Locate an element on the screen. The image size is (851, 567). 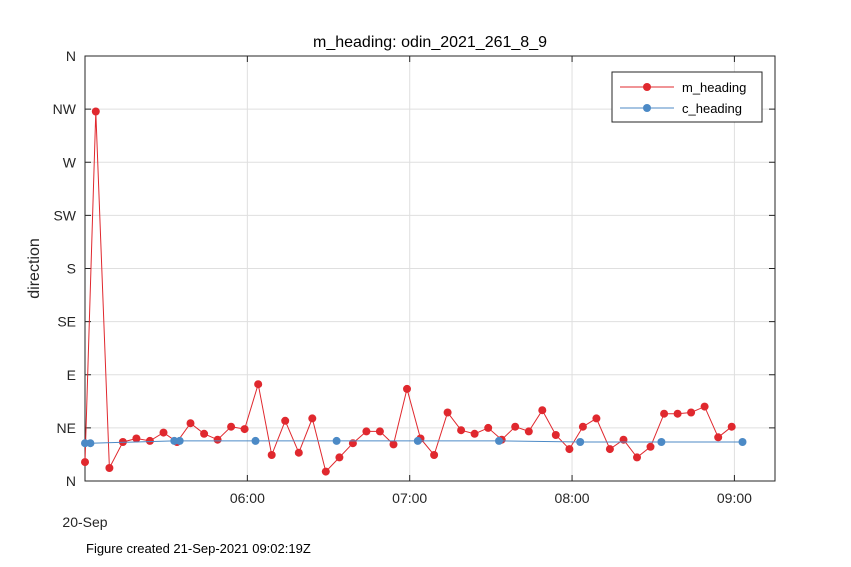
y-tick-label: NW is located at coordinates (65, 109).